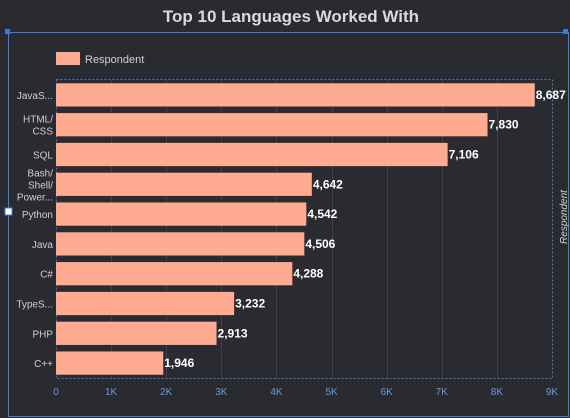  Describe the element at coordinates (114, 60) in the screenshot. I see `legend-label: Respondent` at that location.